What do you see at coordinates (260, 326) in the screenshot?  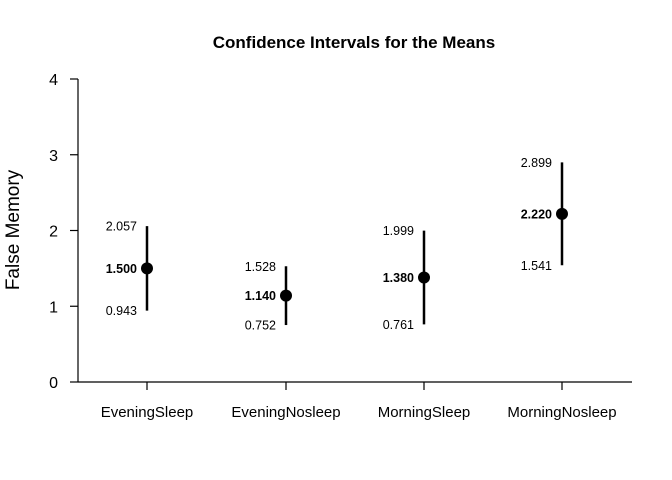 I see `lower-value-label: 0.752` at bounding box center [260, 326].